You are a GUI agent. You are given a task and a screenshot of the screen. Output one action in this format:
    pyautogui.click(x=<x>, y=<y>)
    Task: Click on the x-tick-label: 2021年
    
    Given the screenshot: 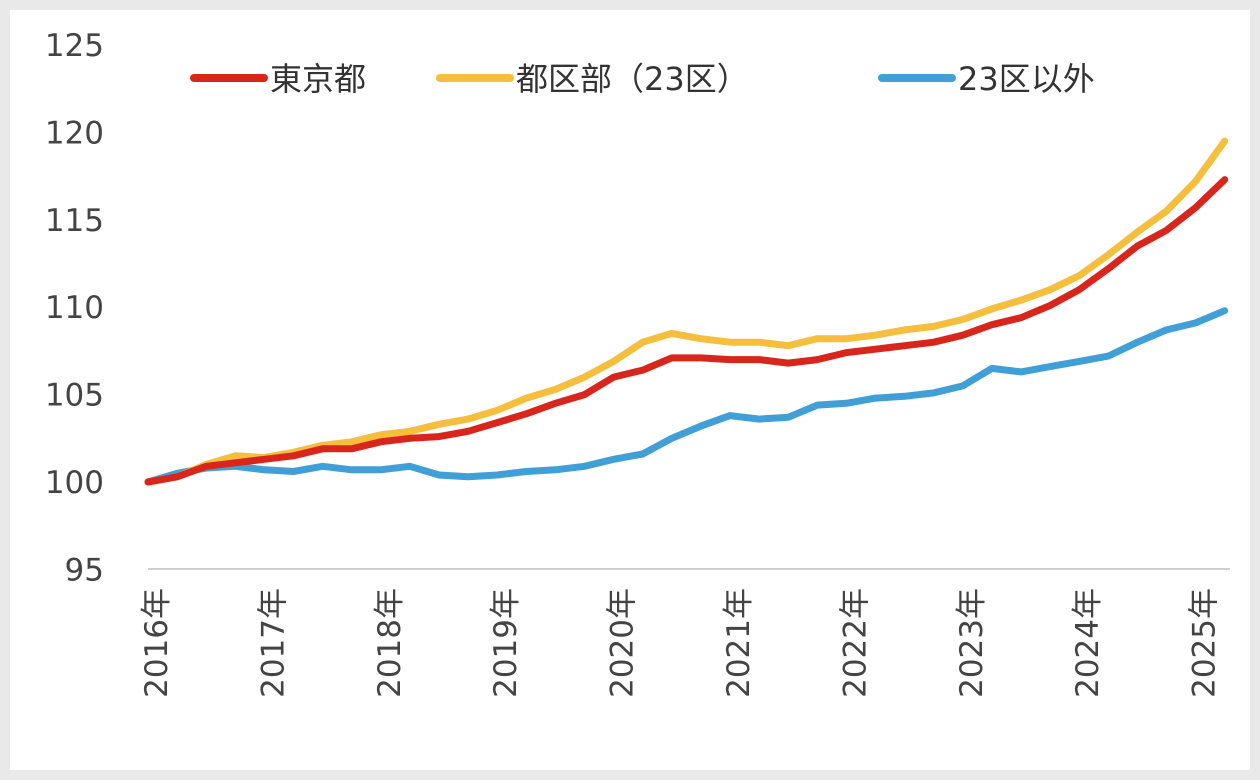 What is the action you would take?
    pyautogui.click(x=739, y=643)
    